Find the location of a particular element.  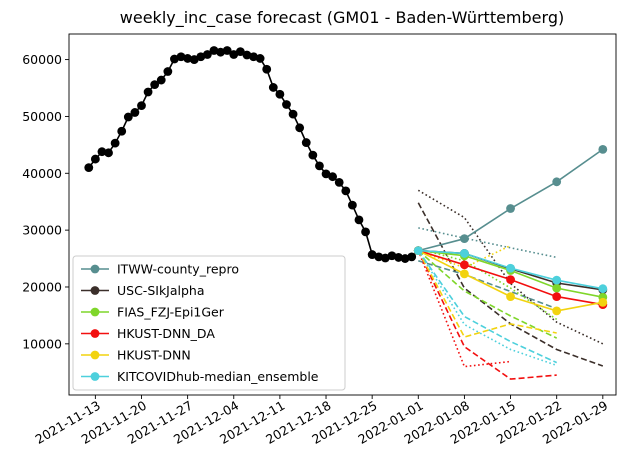

series-0-upper-band-line is located at coordinates (487, 243).